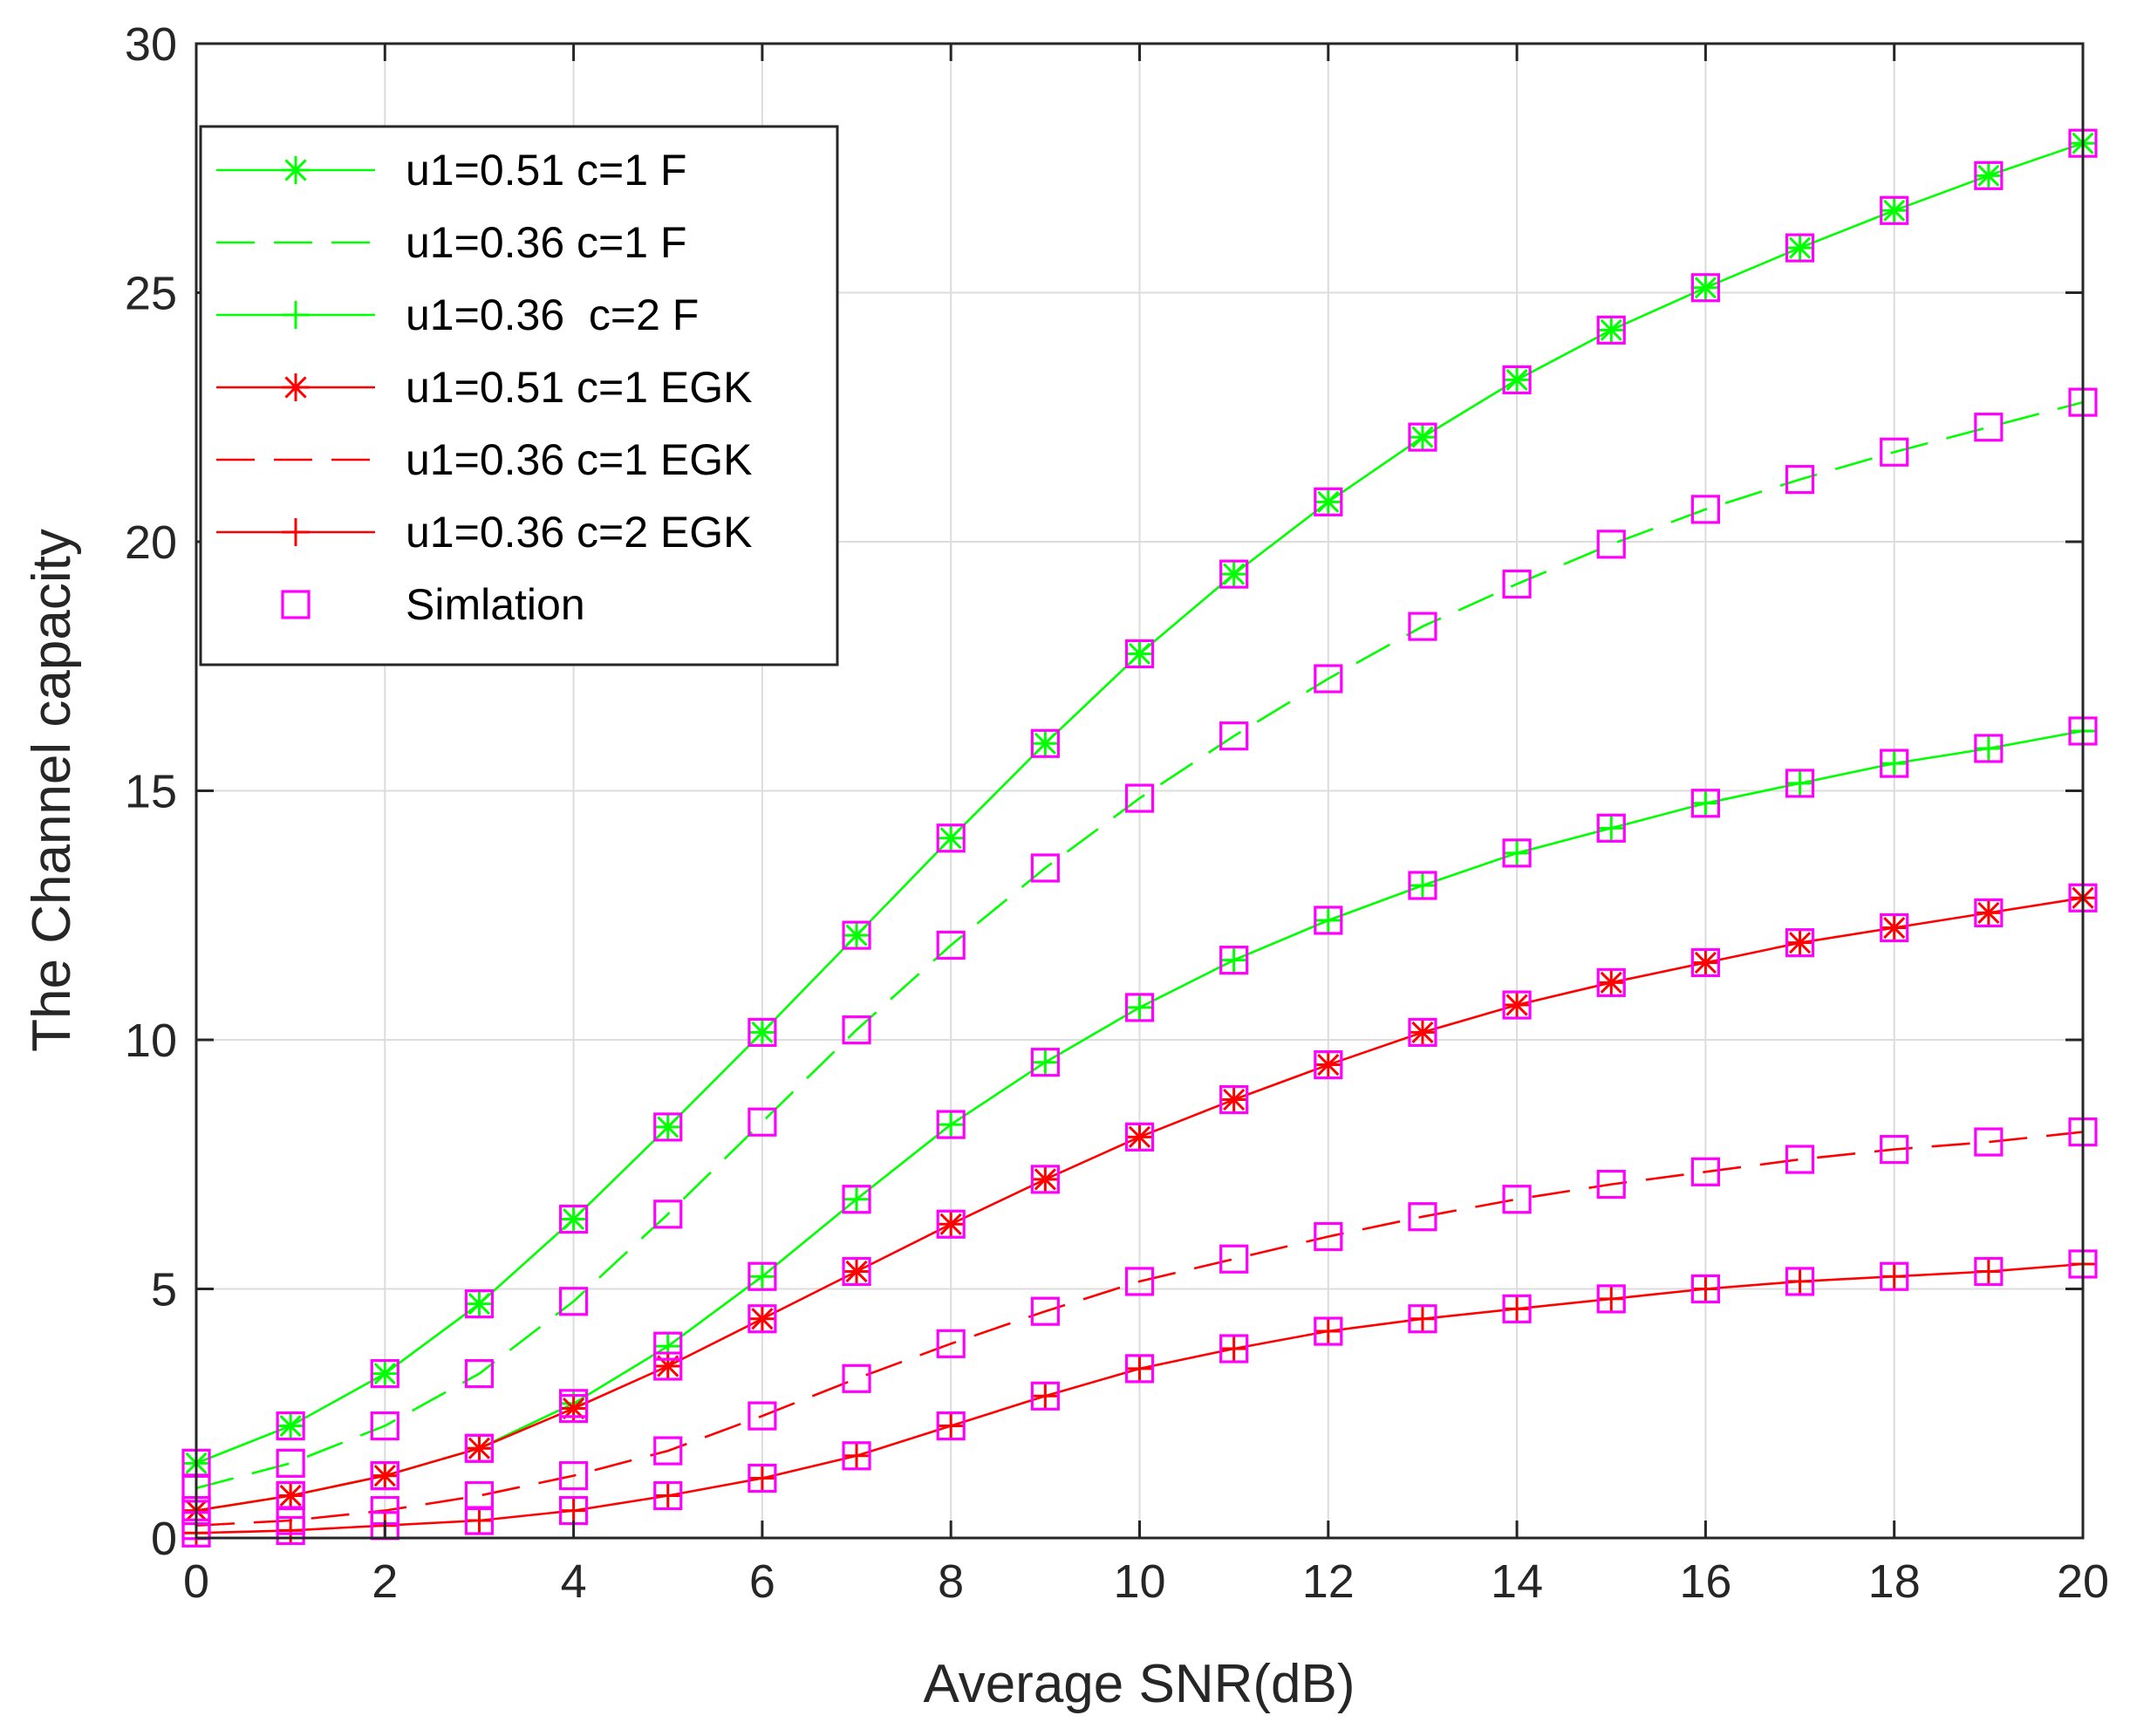  I want to click on x-axis-title: Average SNR(dB), so click(1139, 1684).